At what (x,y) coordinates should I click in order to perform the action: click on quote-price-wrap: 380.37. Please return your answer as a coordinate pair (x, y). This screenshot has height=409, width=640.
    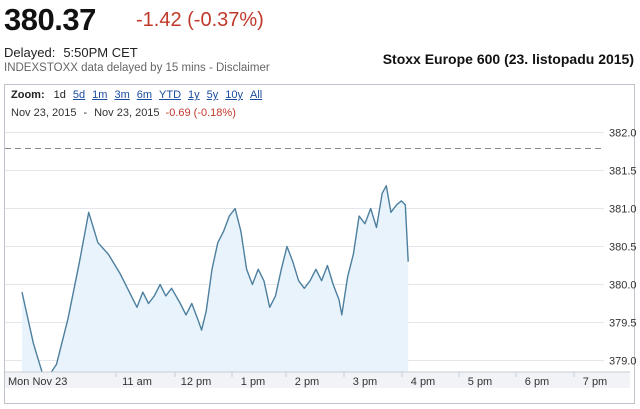
    Looking at the image, I should click on (50, 20).